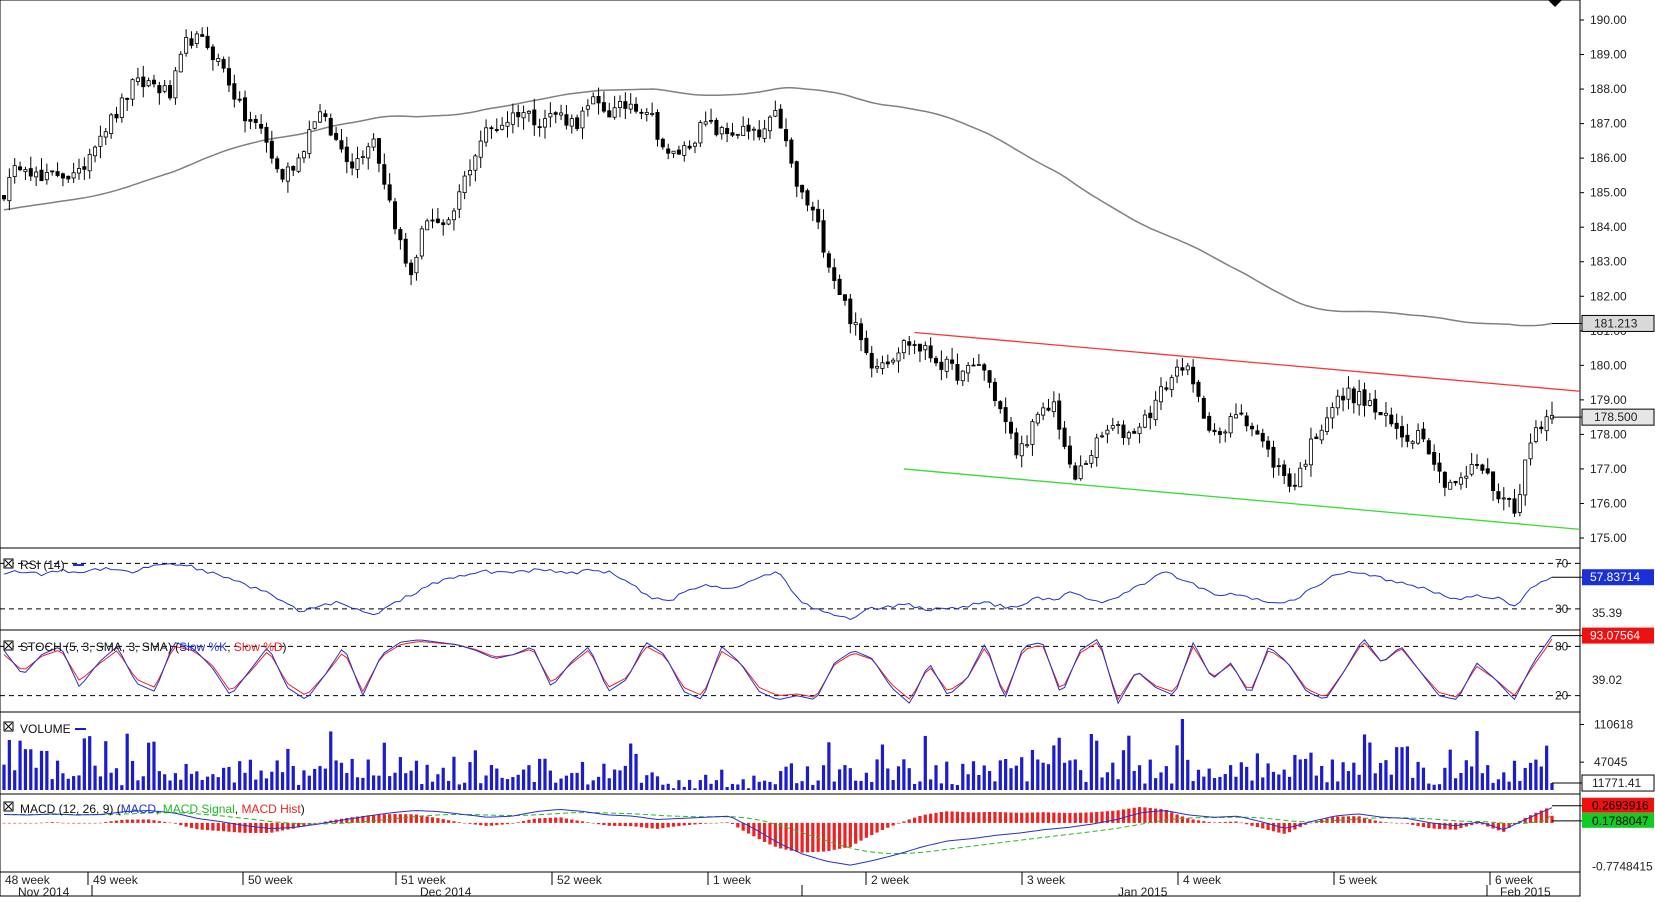 This screenshot has width=1655, height=902. I want to click on price-tick-label: 179.00, so click(1608, 400).